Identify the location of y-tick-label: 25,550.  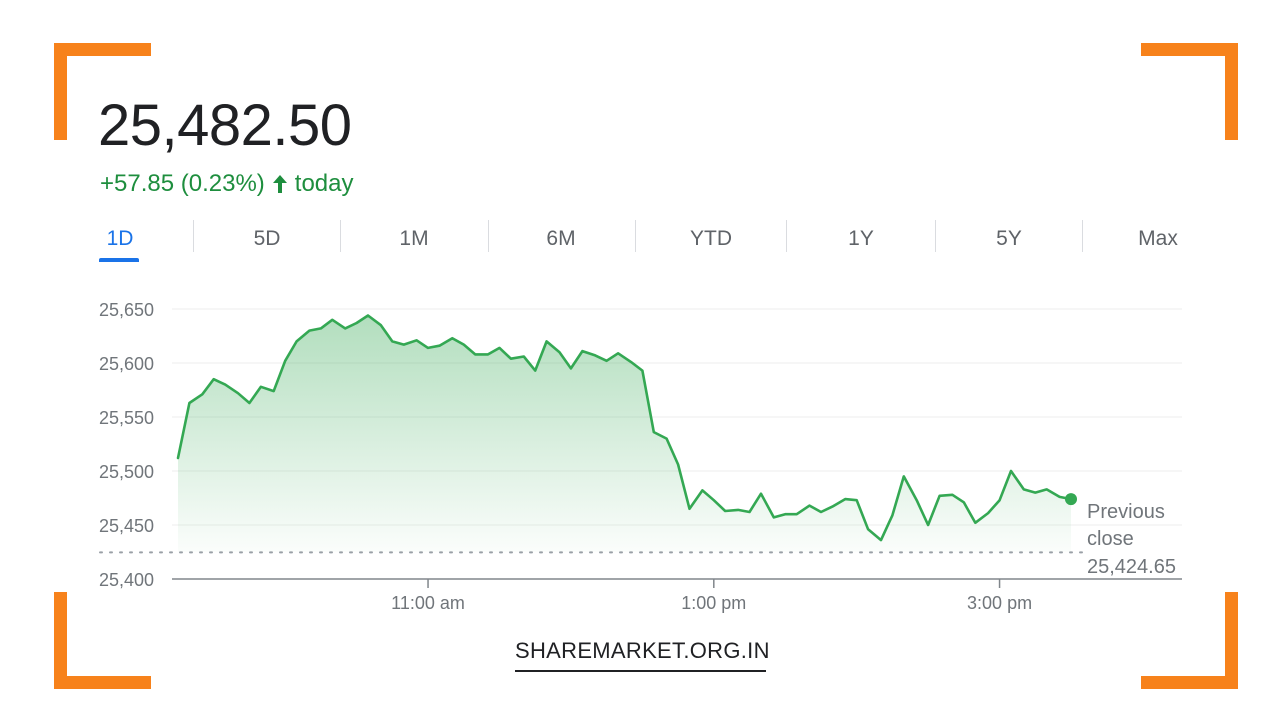
(126, 418).